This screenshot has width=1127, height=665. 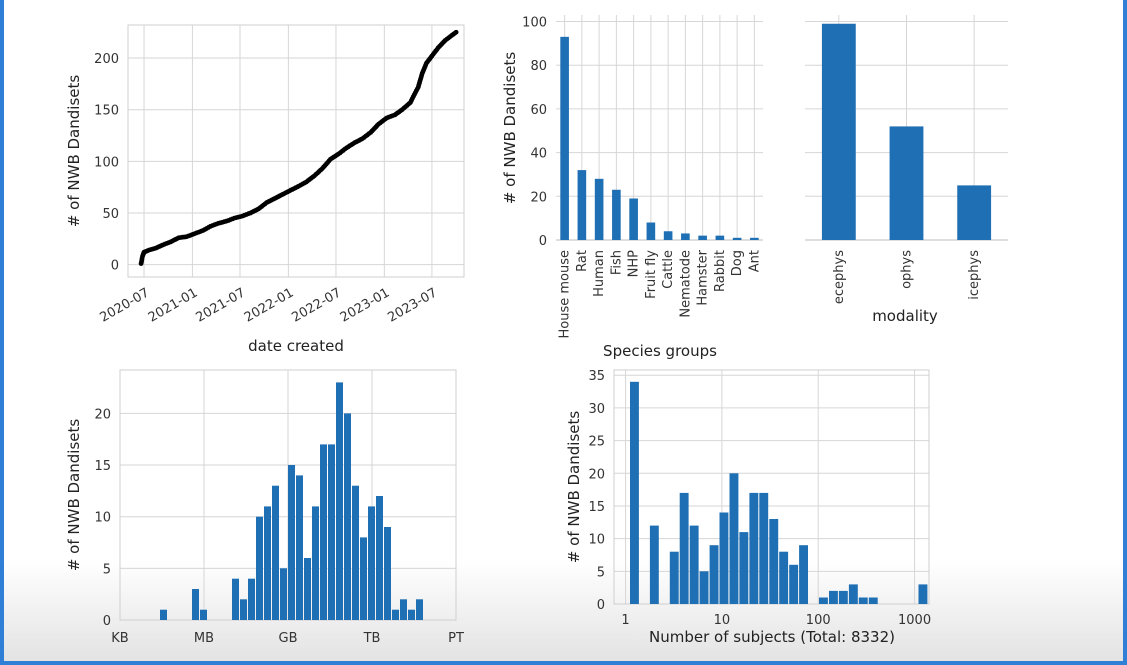 What do you see at coordinates (173, 305) in the screenshot?
I see `chart1-x-tick-label: 2021-01` at bounding box center [173, 305].